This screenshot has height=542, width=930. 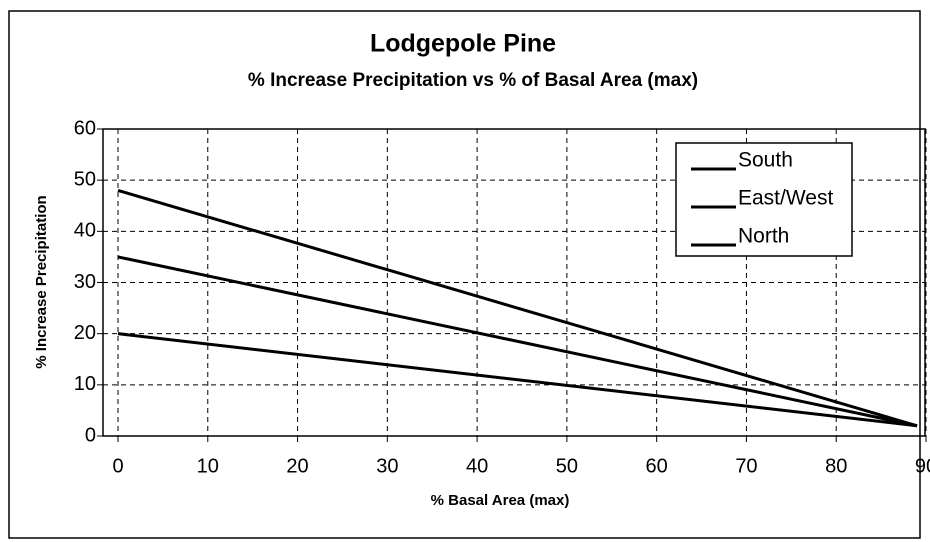 What do you see at coordinates (85, 231) in the screenshot?
I see `y-tick-label: 40` at bounding box center [85, 231].